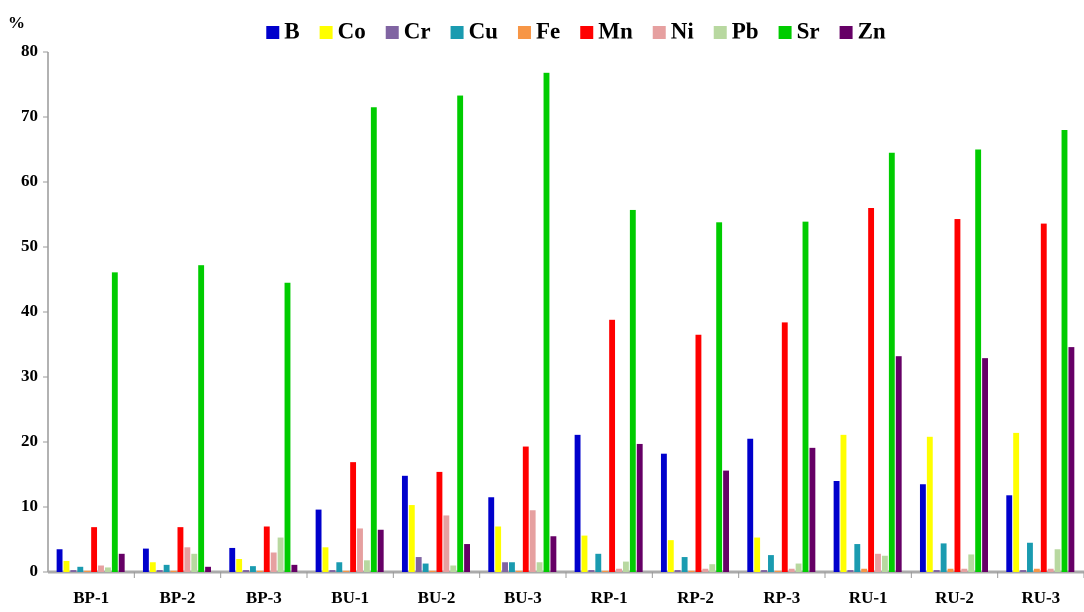 The width and height of the screenshot is (1084, 612). I want to click on legend-label: B, so click(291, 30).